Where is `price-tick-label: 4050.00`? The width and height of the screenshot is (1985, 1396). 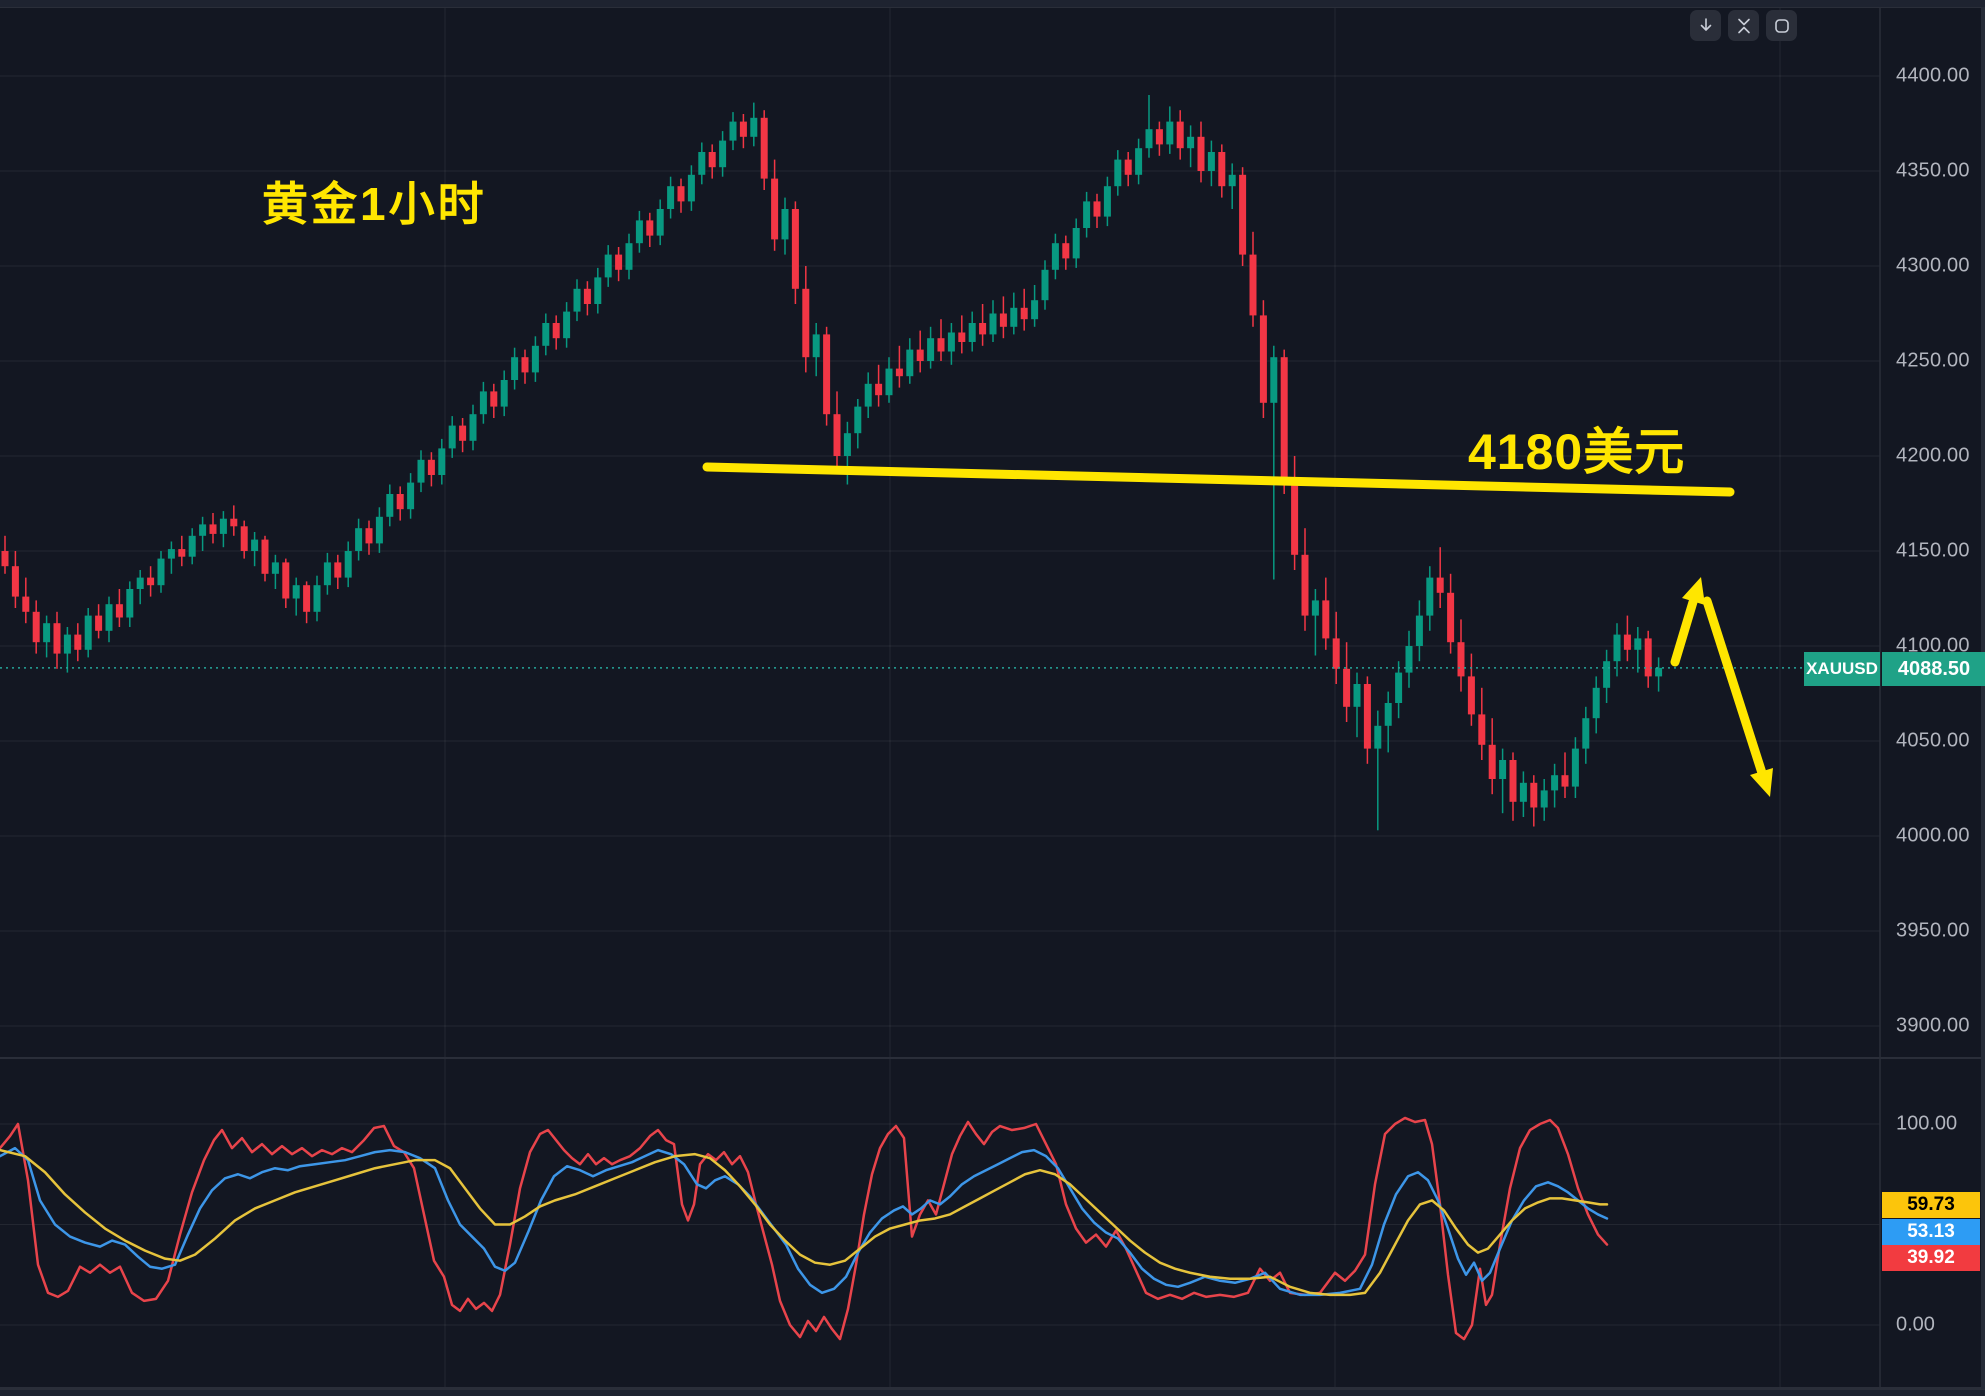
price-tick-label: 4050.00 is located at coordinates (1933, 740).